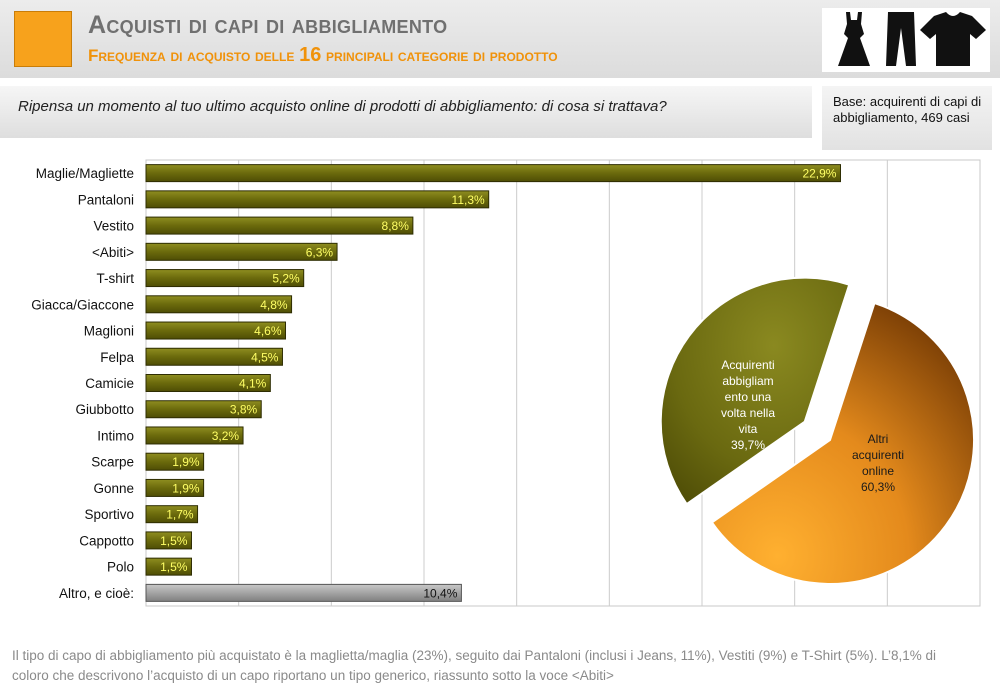  What do you see at coordinates (468, 200) in the screenshot?
I see `data-label: 11,3%` at bounding box center [468, 200].